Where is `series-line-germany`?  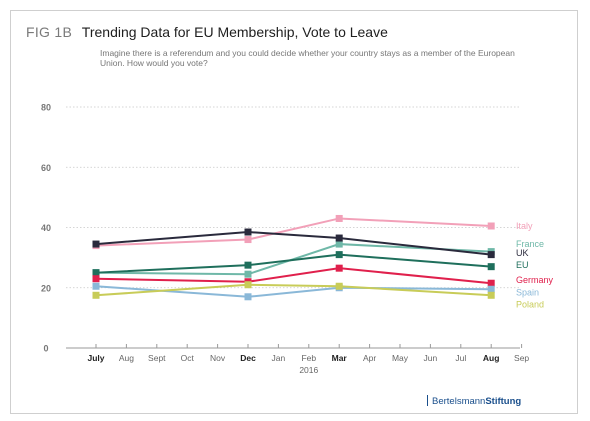
series-line-germany is located at coordinates (293, 276).